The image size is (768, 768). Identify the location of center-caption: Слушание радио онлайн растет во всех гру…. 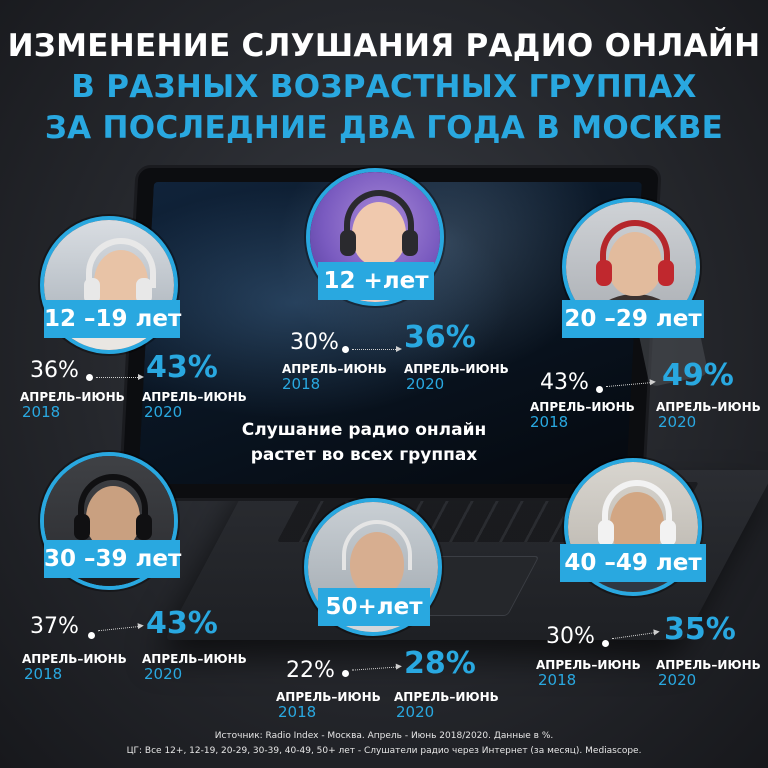
(364, 443).